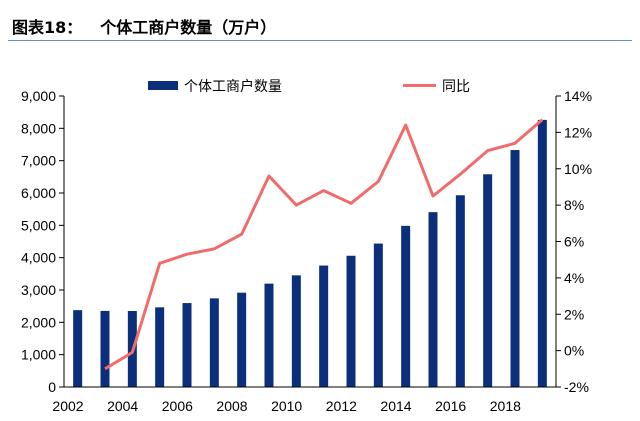 The image size is (640, 421). Describe the element at coordinates (505, 406) in the screenshot. I see `x-tick-label: 2018` at that location.